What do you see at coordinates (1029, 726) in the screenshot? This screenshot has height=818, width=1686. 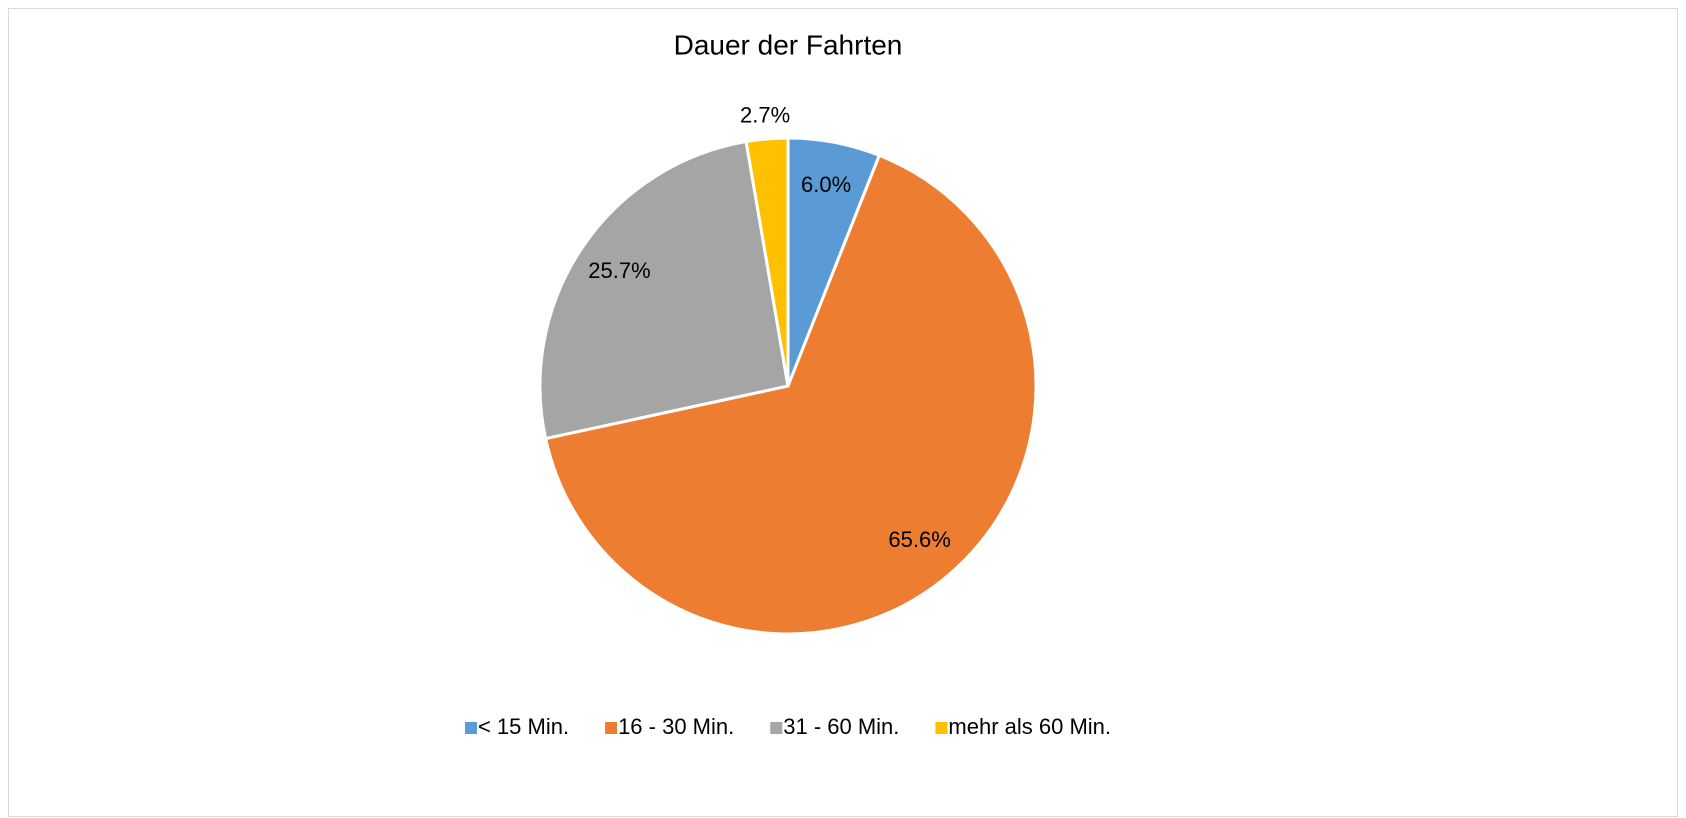 I see `legend-label: mehr als 60 Min.` at bounding box center [1029, 726].